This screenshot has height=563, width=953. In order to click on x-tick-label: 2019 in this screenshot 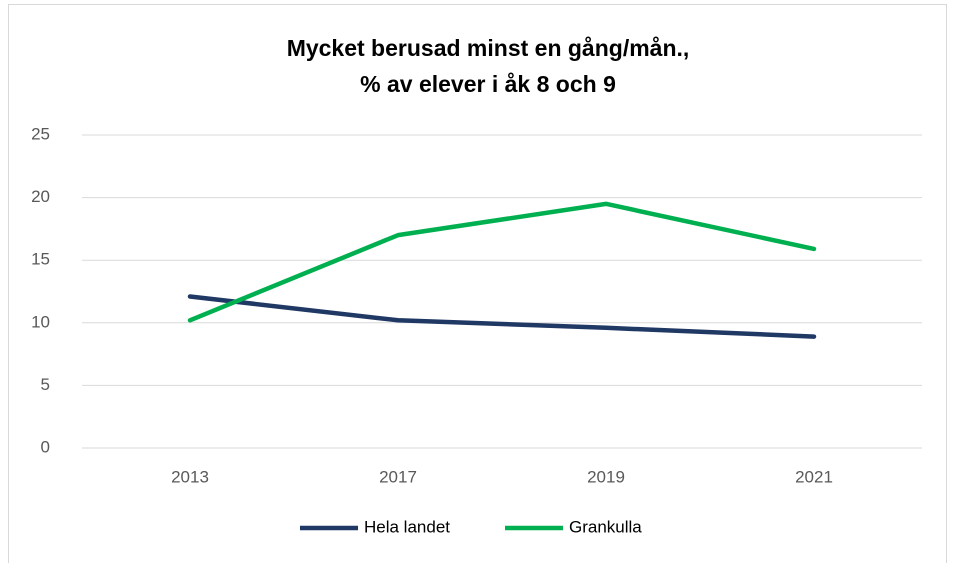, I will do `click(606, 476)`.